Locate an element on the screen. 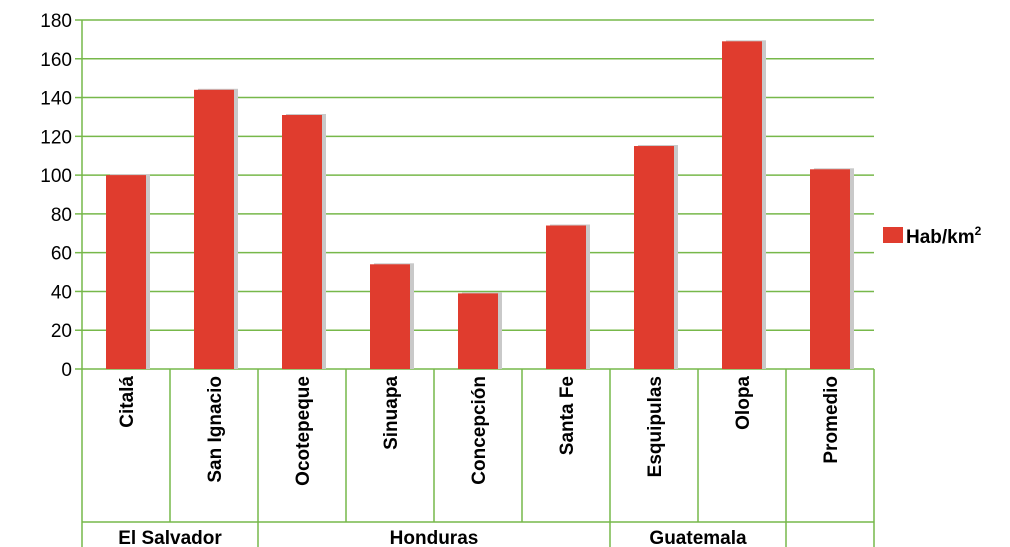 The height and width of the screenshot is (547, 1010). category-label: Sinuapa is located at coordinates (391, 413).